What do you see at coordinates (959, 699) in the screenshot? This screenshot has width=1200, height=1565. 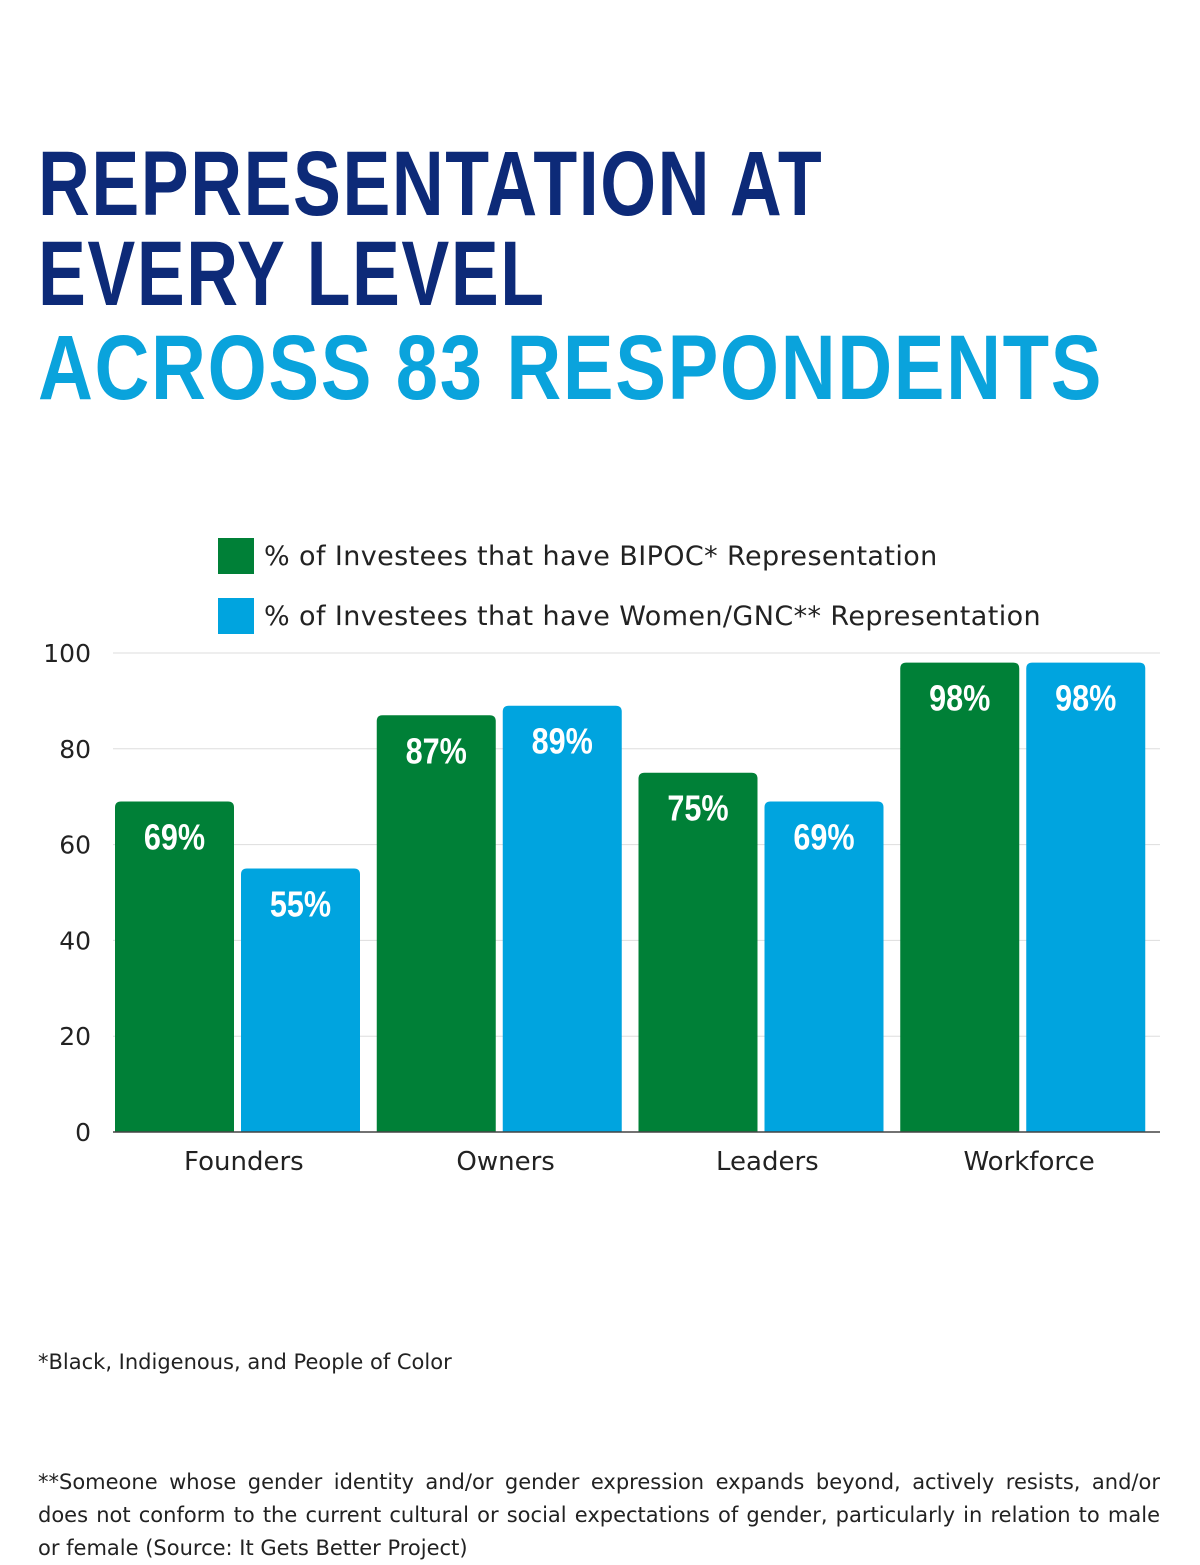 I see `bar-value-label-workforce-series-1: 98%` at bounding box center [959, 699].